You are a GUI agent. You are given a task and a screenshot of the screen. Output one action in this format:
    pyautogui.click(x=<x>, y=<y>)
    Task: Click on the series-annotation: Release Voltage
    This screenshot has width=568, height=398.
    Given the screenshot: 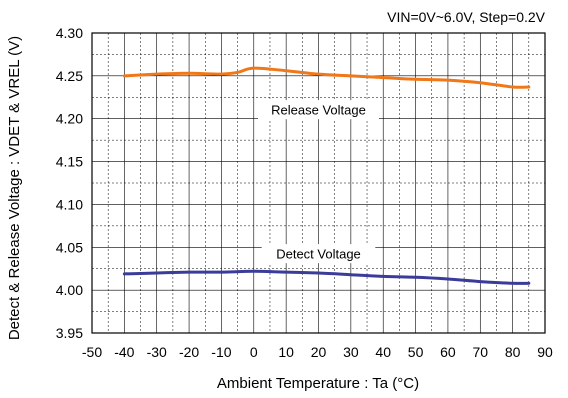 What is the action you would take?
    pyautogui.click(x=318, y=110)
    